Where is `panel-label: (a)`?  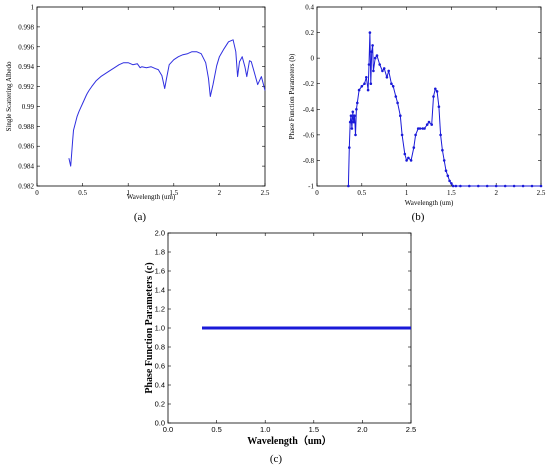 panel-label: (a) is located at coordinates (140, 217).